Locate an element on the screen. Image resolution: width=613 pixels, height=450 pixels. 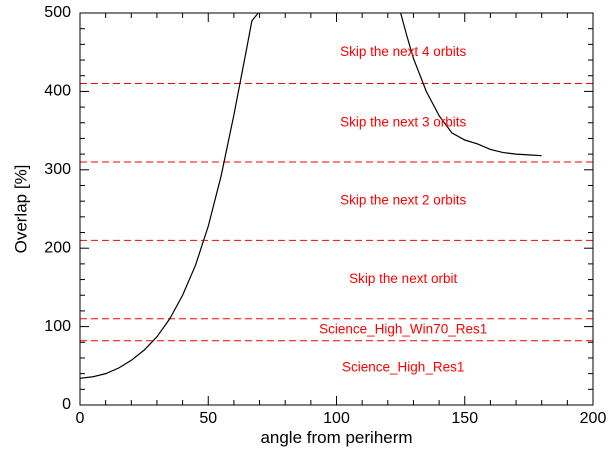
x-tick-label: 0 is located at coordinates (80, 418).